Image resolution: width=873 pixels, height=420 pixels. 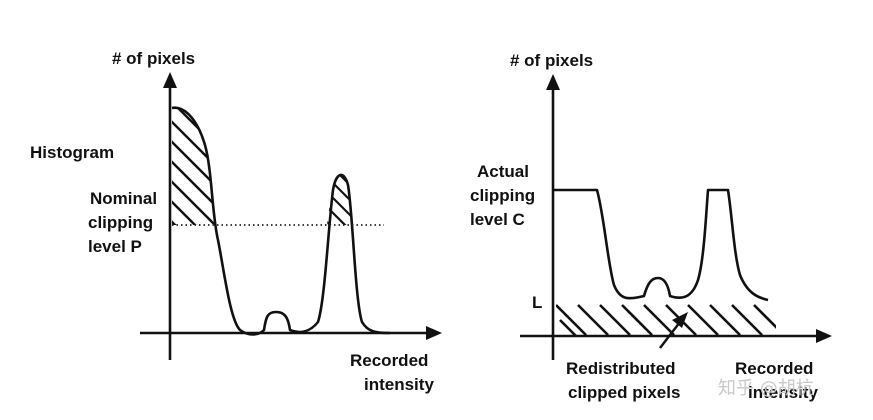 I want to click on right-x-axis-arrow, so click(x=824, y=336).